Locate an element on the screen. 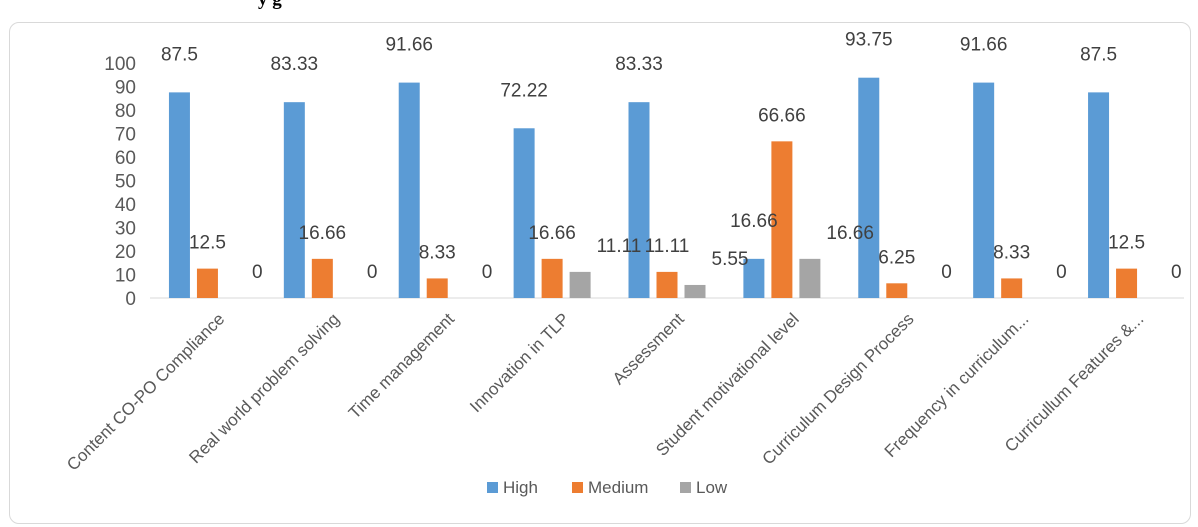 The image size is (1198, 527). y-tick-label: 60 is located at coordinates (125, 158).